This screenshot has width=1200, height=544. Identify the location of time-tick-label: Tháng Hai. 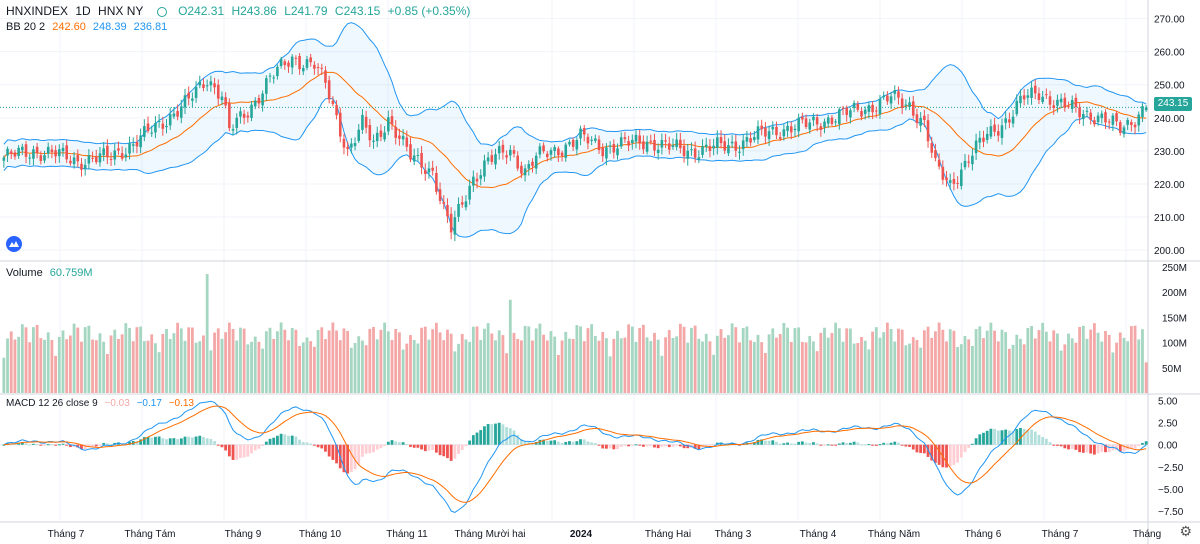
(668, 534).